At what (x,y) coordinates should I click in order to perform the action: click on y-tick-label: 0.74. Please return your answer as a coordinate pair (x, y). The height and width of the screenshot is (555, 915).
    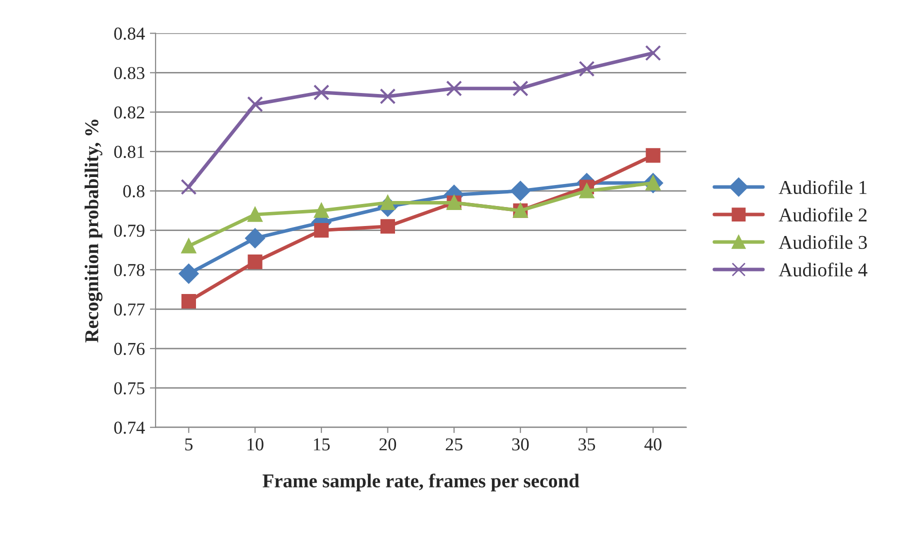
    Looking at the image, I should click on (129, 428).